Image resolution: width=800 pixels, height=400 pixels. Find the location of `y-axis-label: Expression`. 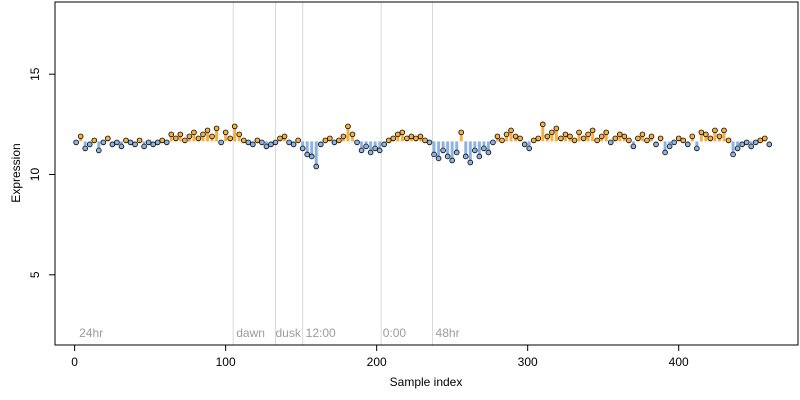

y-axis-label: Expression is located at coordinates (16, 172).